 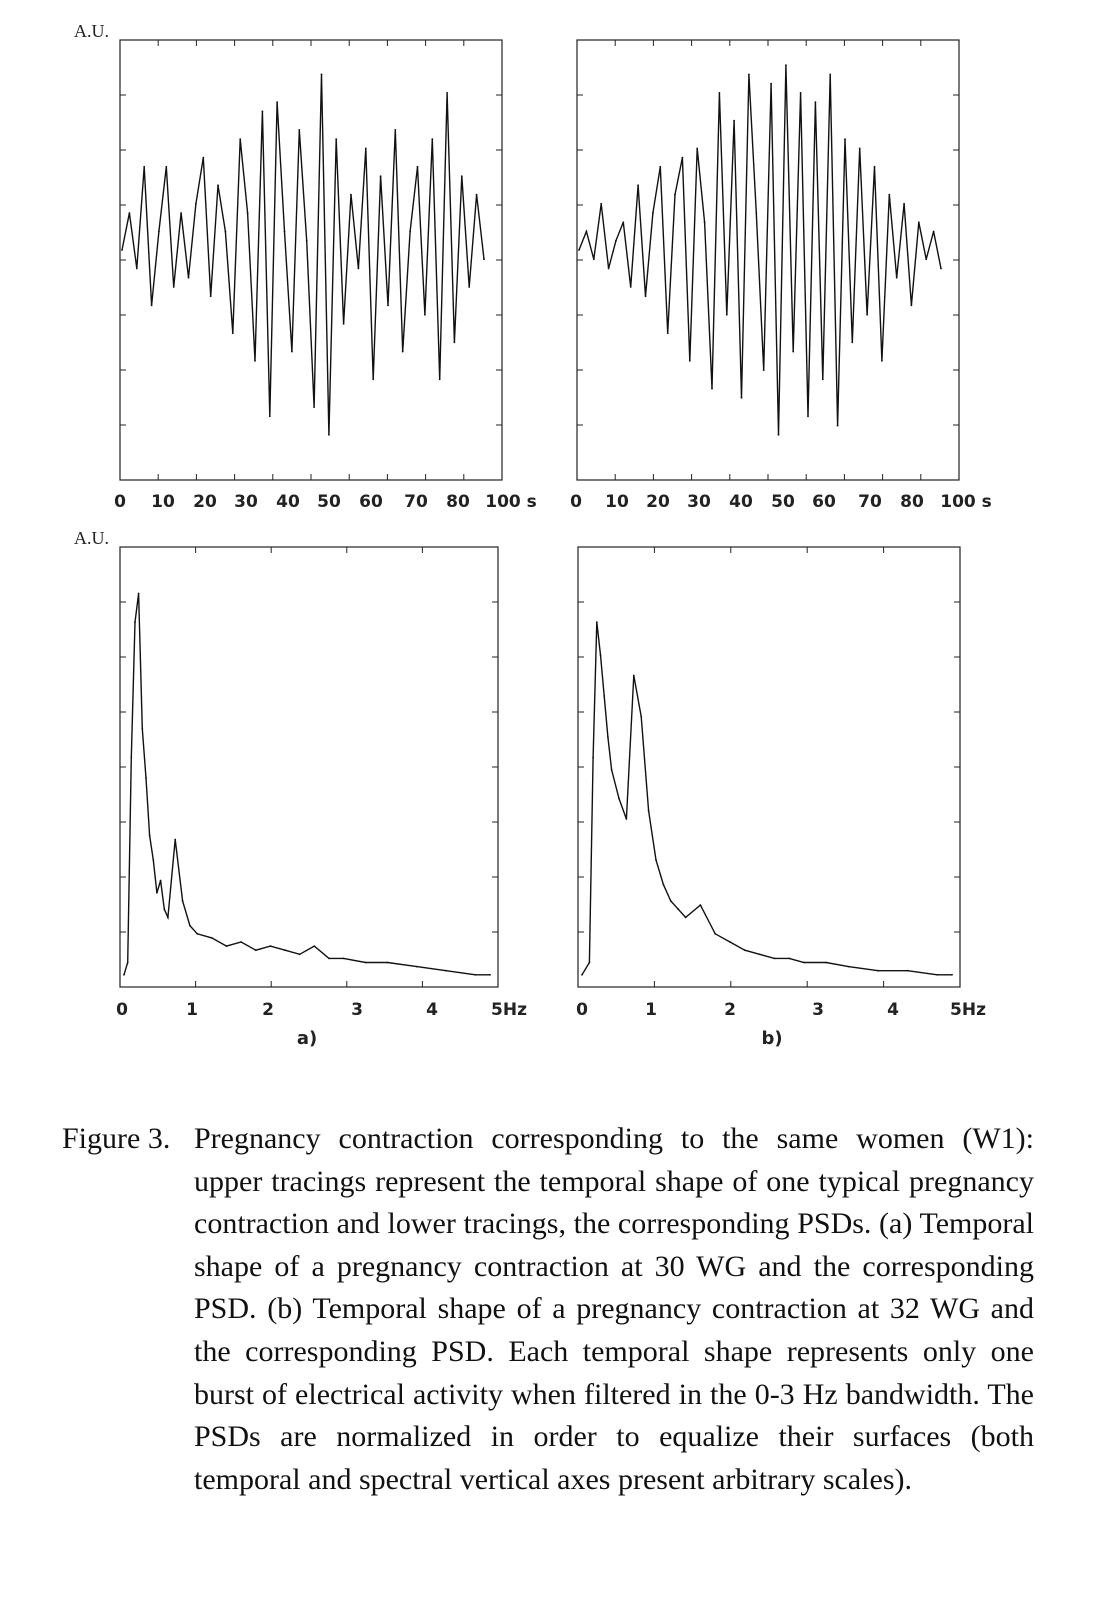 I want to click on x-tick-label: 0, so click(x=582, y=1010).